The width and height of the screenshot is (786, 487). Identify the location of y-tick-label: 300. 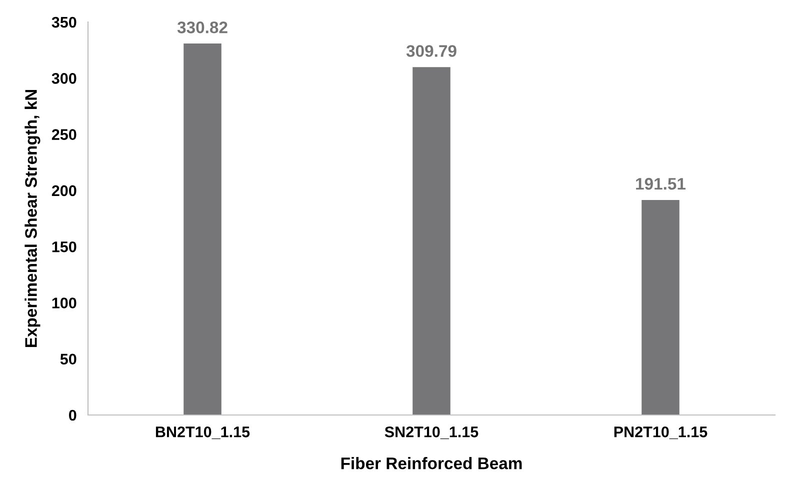
(64, 78).